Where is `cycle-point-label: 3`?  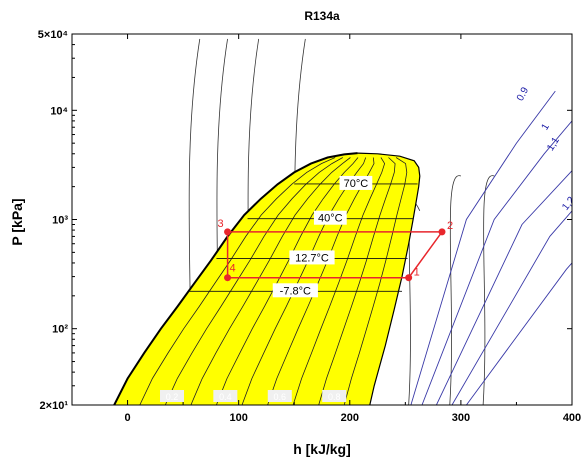
cycle-point-label: 3 is located at coordinates (220, 224).